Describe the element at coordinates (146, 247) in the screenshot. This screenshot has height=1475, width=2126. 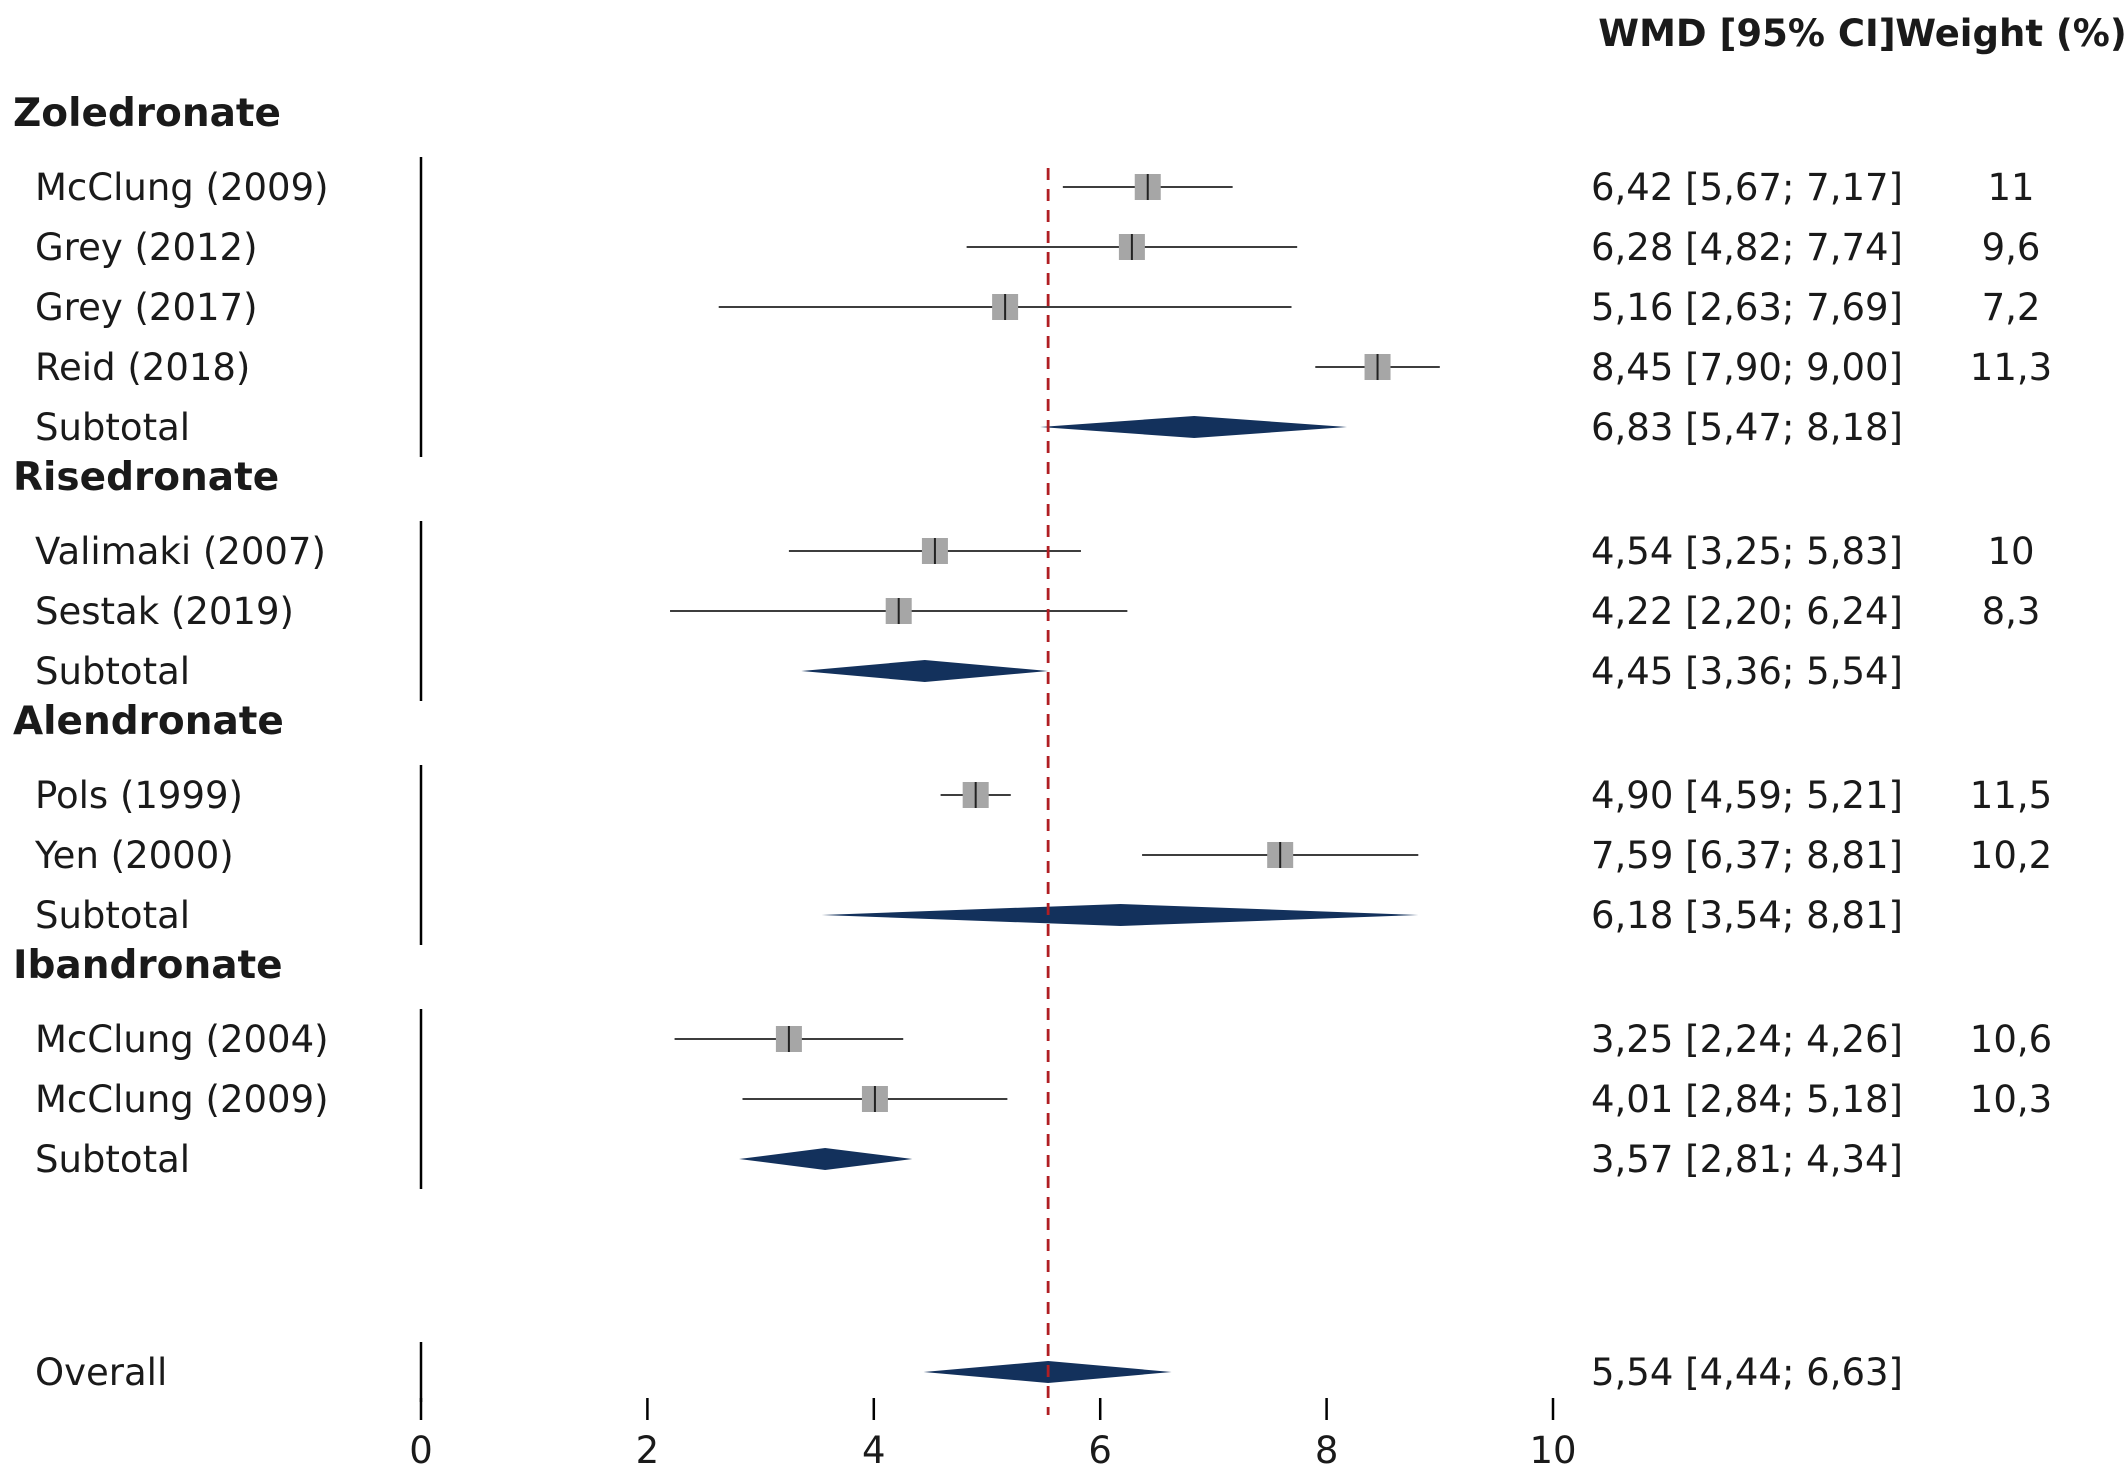
I see `study-label: Grey (2012)` at that location.